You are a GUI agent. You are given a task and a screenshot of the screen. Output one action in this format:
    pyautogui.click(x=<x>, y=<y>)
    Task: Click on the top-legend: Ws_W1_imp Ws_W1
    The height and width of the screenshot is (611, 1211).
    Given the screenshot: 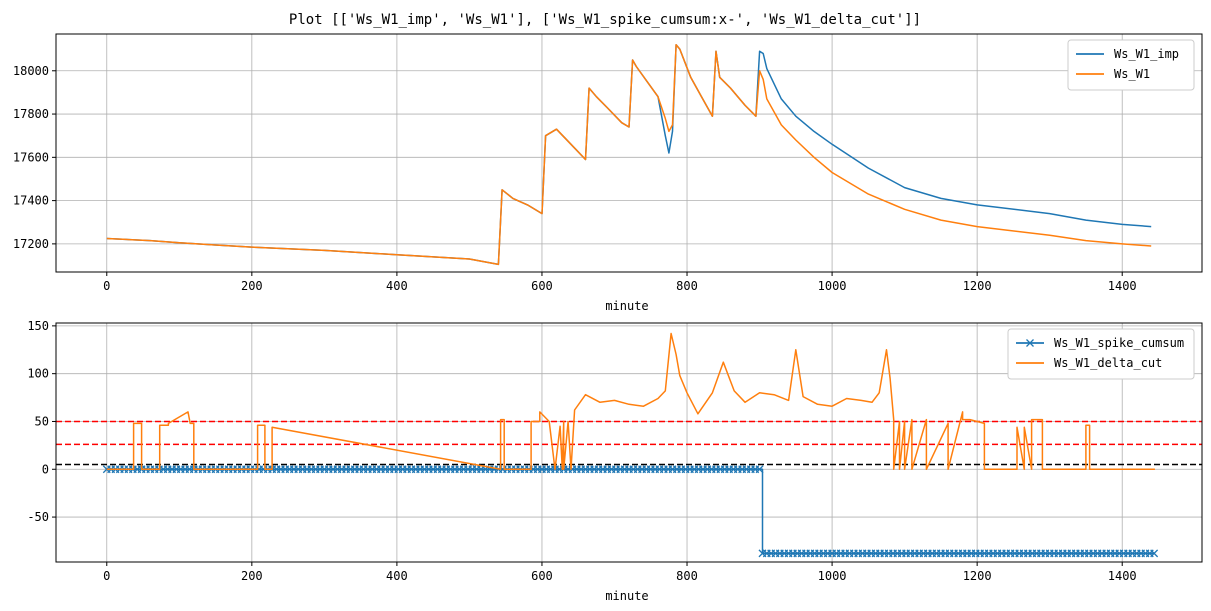 What is the action you would take?
    pyautogui.click(x=1131, y=65)
    